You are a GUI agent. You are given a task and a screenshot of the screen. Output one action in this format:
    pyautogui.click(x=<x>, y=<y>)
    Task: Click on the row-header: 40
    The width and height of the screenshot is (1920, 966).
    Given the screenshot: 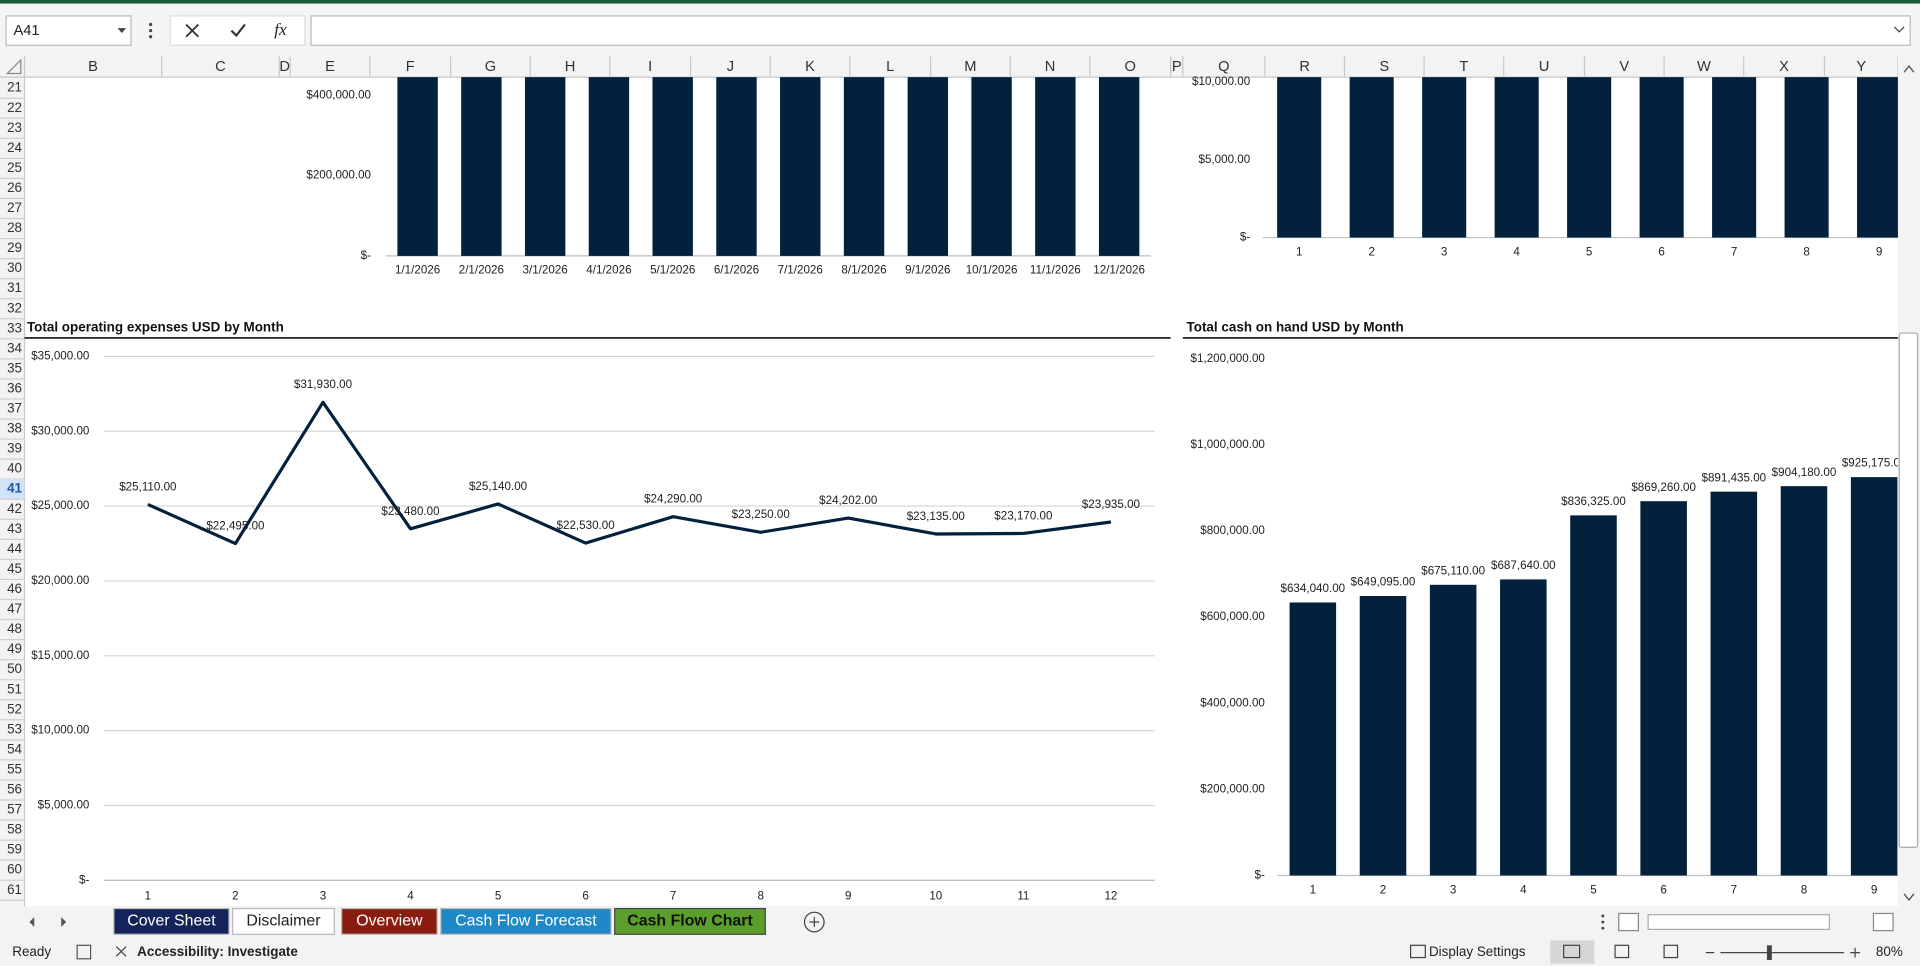 What is the action you would take?
    pyautogui.click(x=14, y=468)
    